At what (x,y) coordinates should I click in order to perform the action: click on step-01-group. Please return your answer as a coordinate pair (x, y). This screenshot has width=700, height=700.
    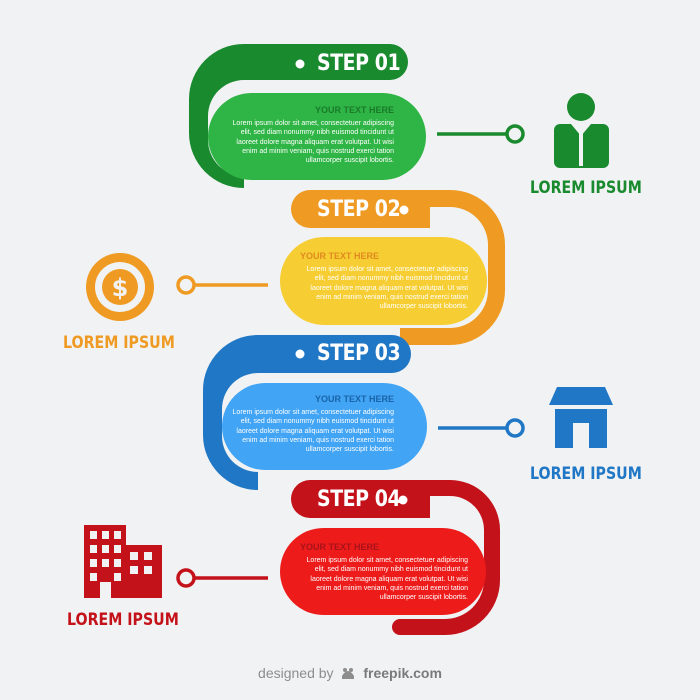
    Looking at the image, I should click on (399, 116).